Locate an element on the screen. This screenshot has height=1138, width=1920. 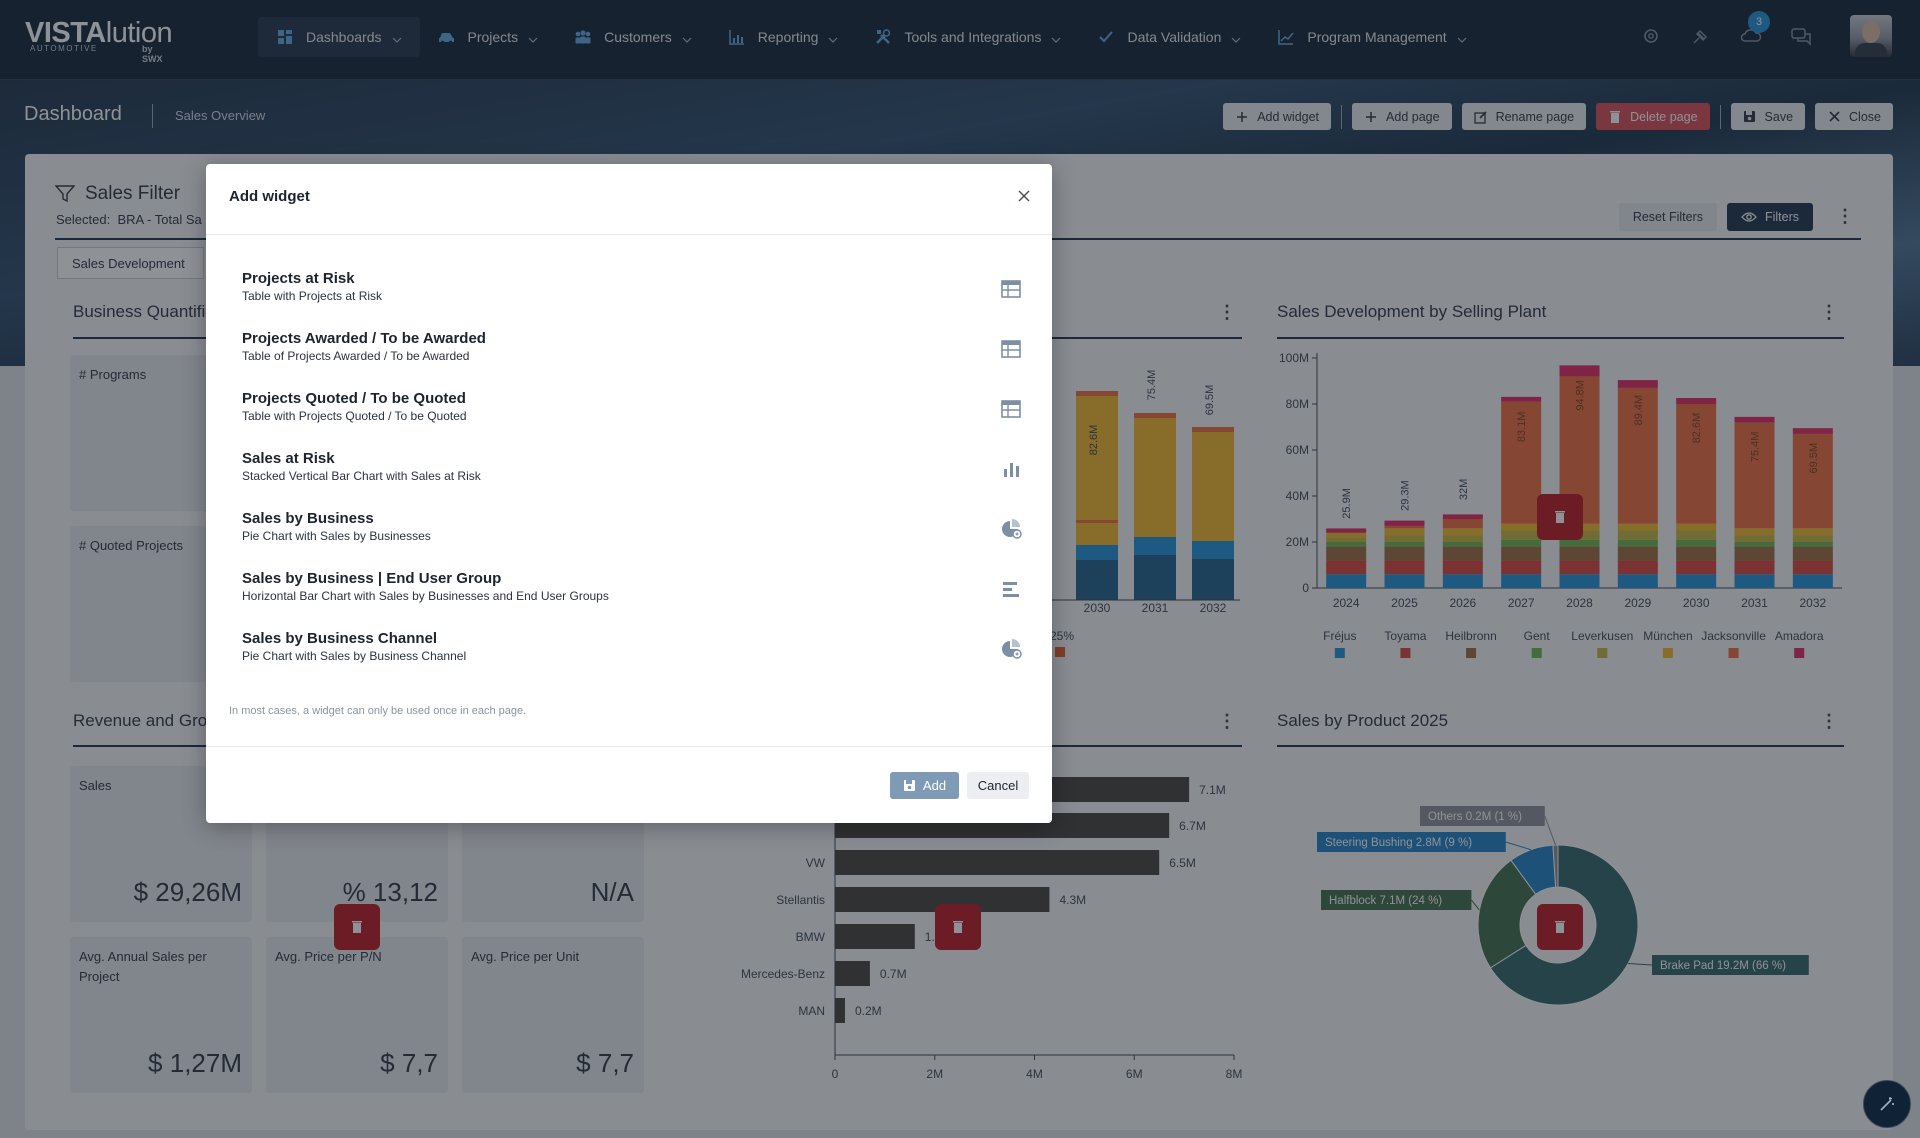
widget-name: Sales at Risk is located at coordinates (288, 458).